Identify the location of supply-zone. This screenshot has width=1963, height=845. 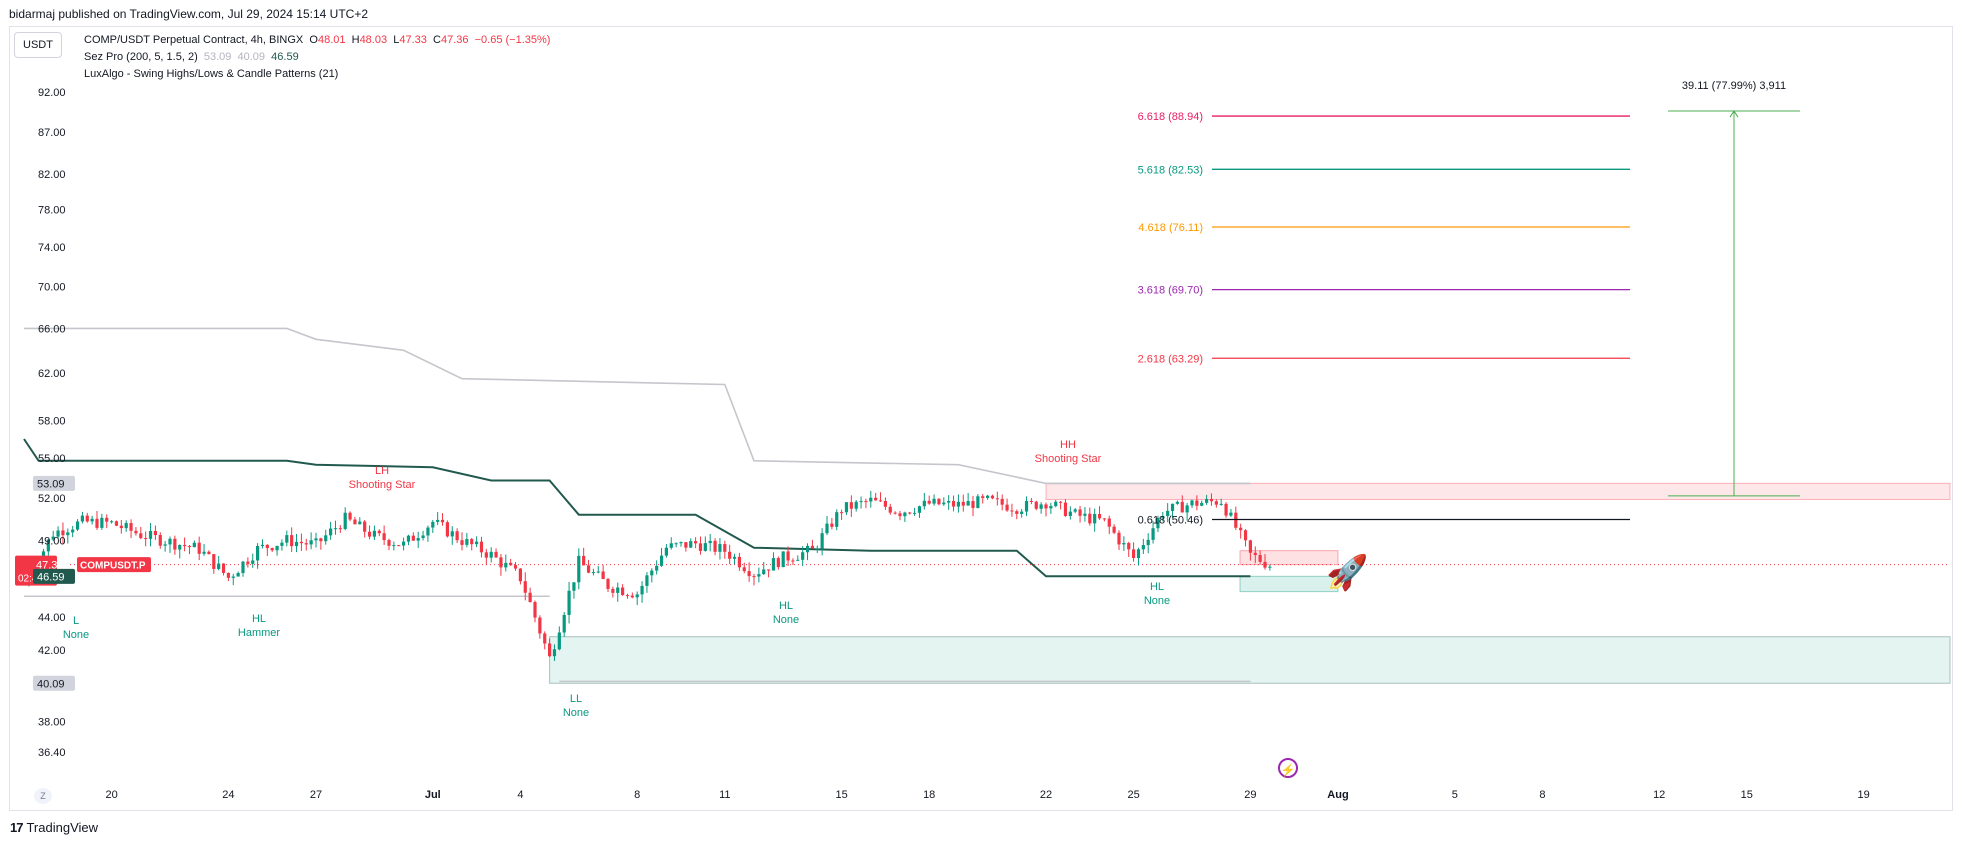
(1498, 491).